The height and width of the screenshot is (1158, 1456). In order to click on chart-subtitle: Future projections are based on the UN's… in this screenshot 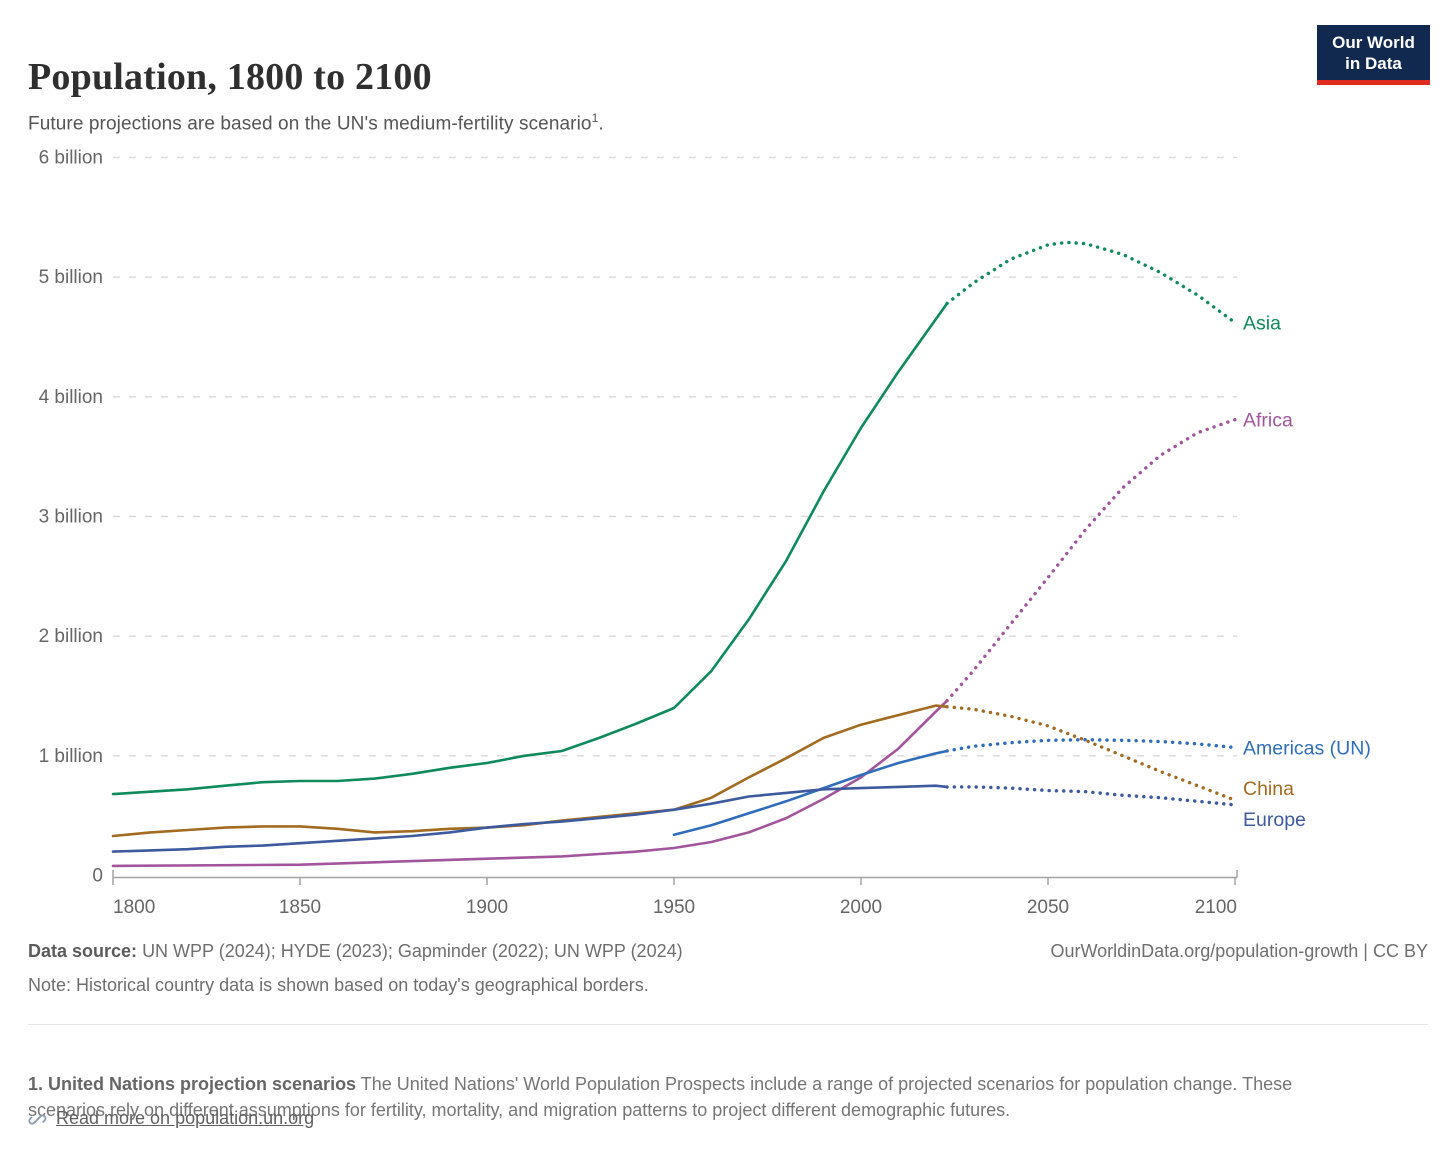, I will do `click(316, 123)`.